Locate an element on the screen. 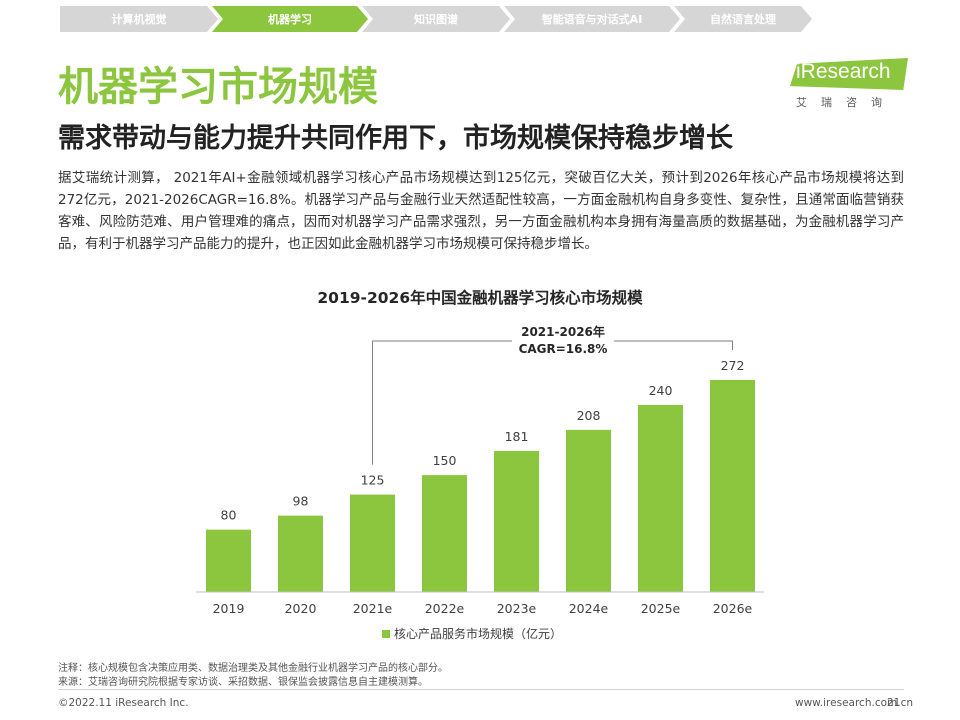 The width and height of the screenshot is (960, 720). nav-tab-machine-learning: 机器学习 is located at coordinates (290, 19).